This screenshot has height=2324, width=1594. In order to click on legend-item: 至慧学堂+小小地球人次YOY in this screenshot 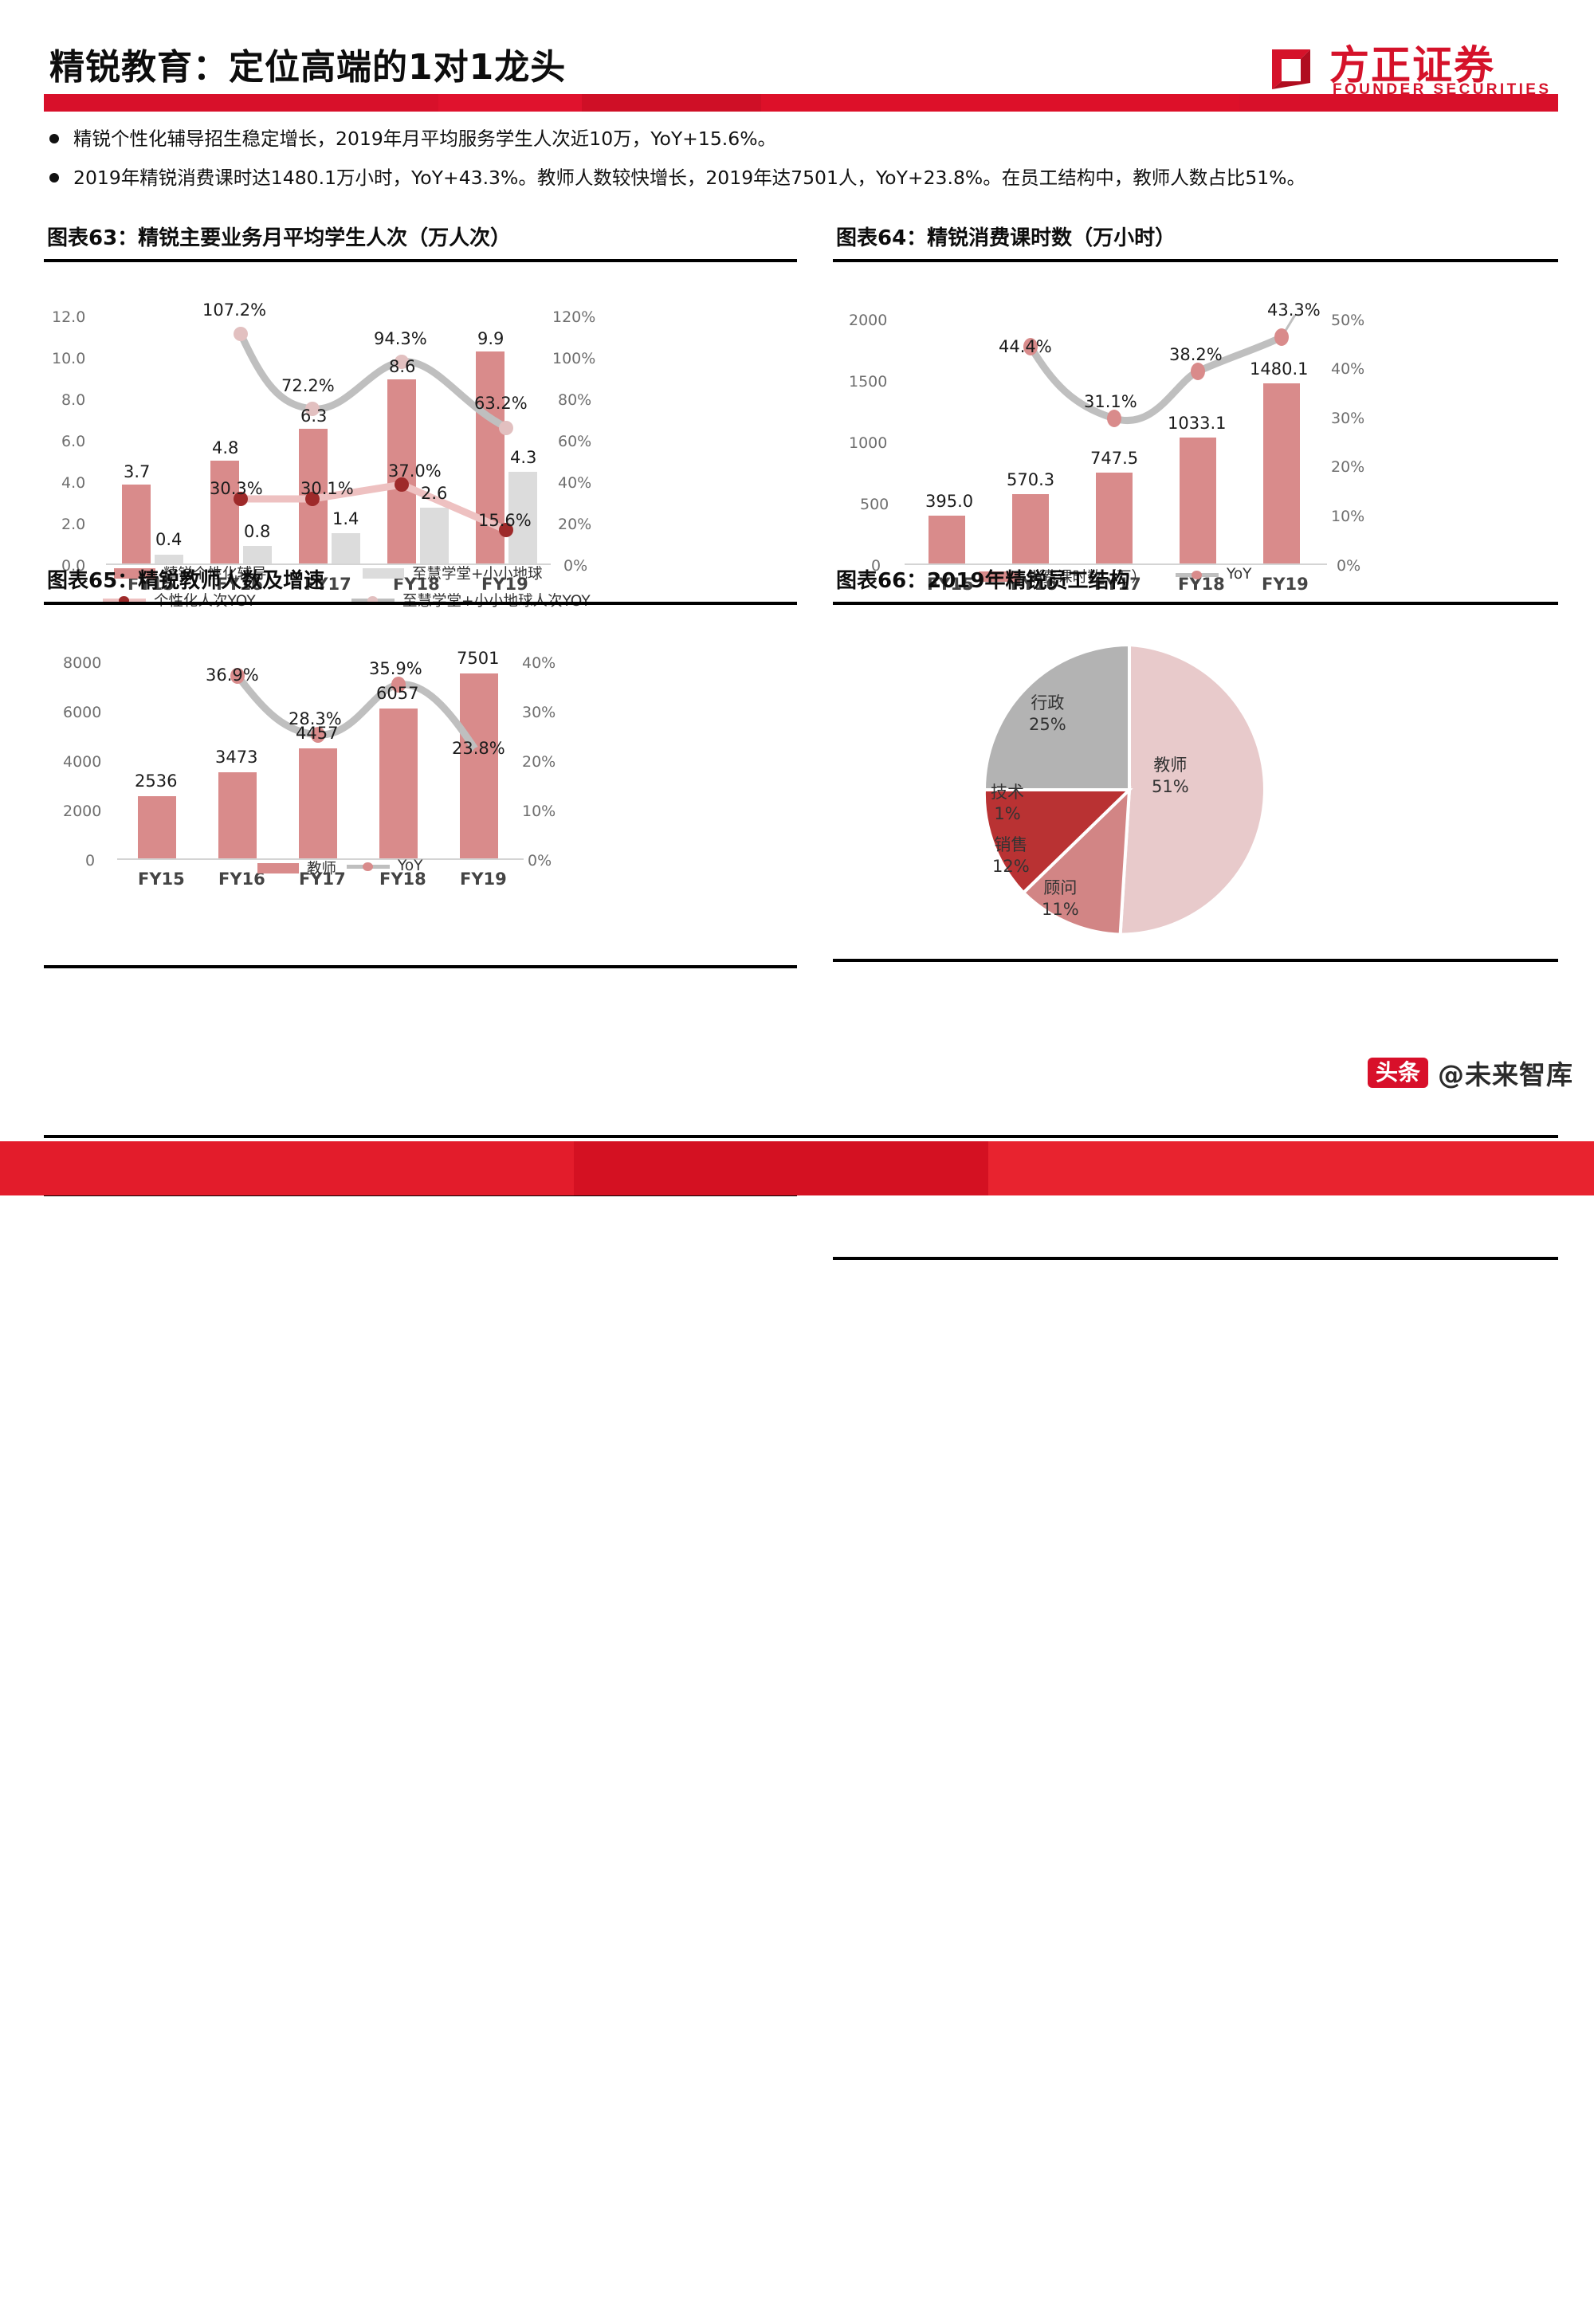, I will do `click(471, 600)`.